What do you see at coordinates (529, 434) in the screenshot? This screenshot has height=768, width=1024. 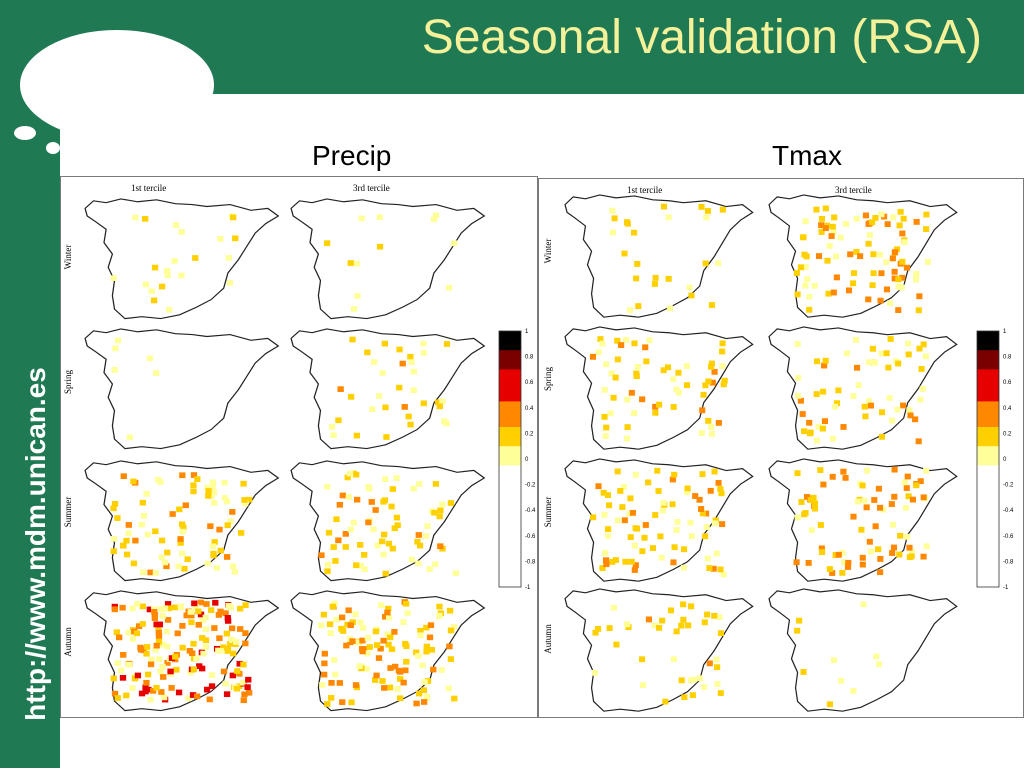 I see `colorbar-tick-label: 0.2` at bounding box center [529, 434].